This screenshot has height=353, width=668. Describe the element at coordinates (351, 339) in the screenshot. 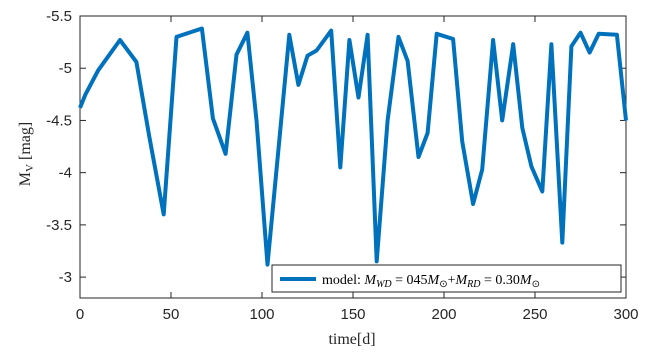

I see `x-axis-label: time[d]` at that location.